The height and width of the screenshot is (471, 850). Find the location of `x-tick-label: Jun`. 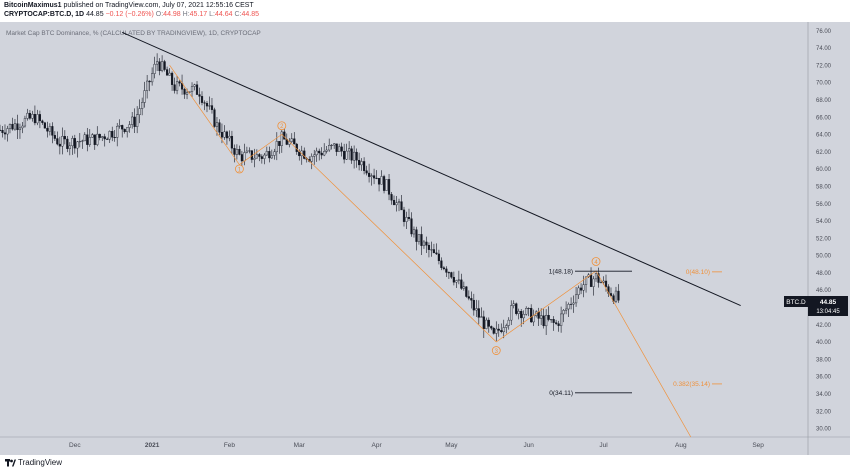

x-tick-label: Jun is located at coordinates (528, 445).